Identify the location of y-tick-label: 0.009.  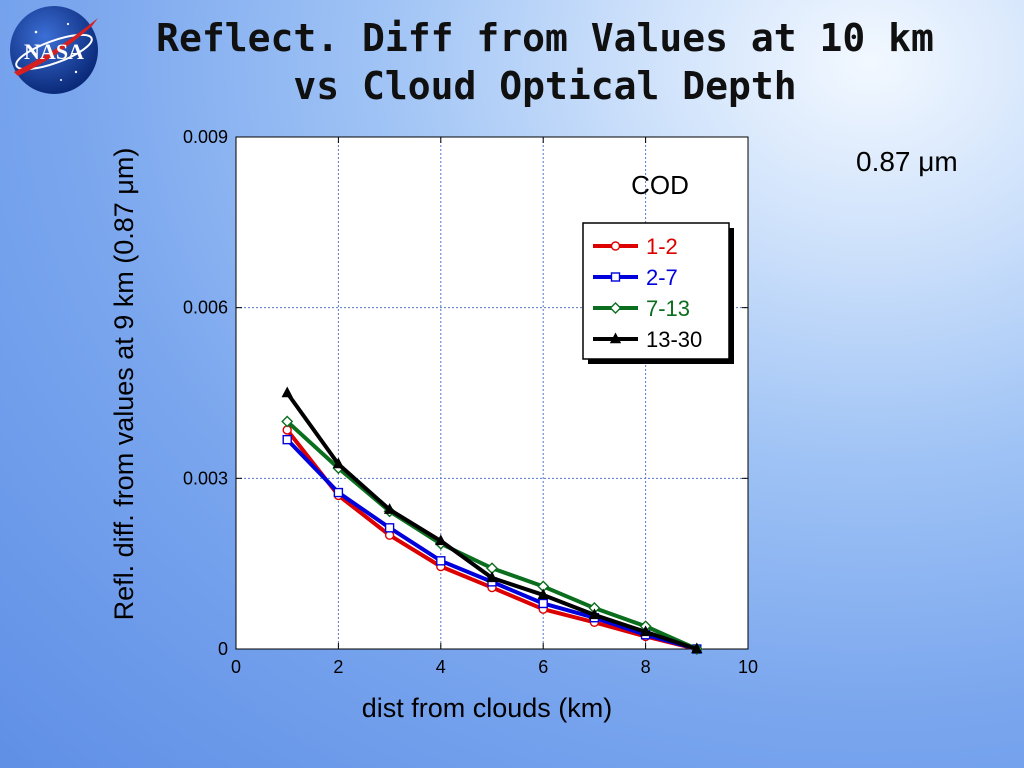
(205, 137).